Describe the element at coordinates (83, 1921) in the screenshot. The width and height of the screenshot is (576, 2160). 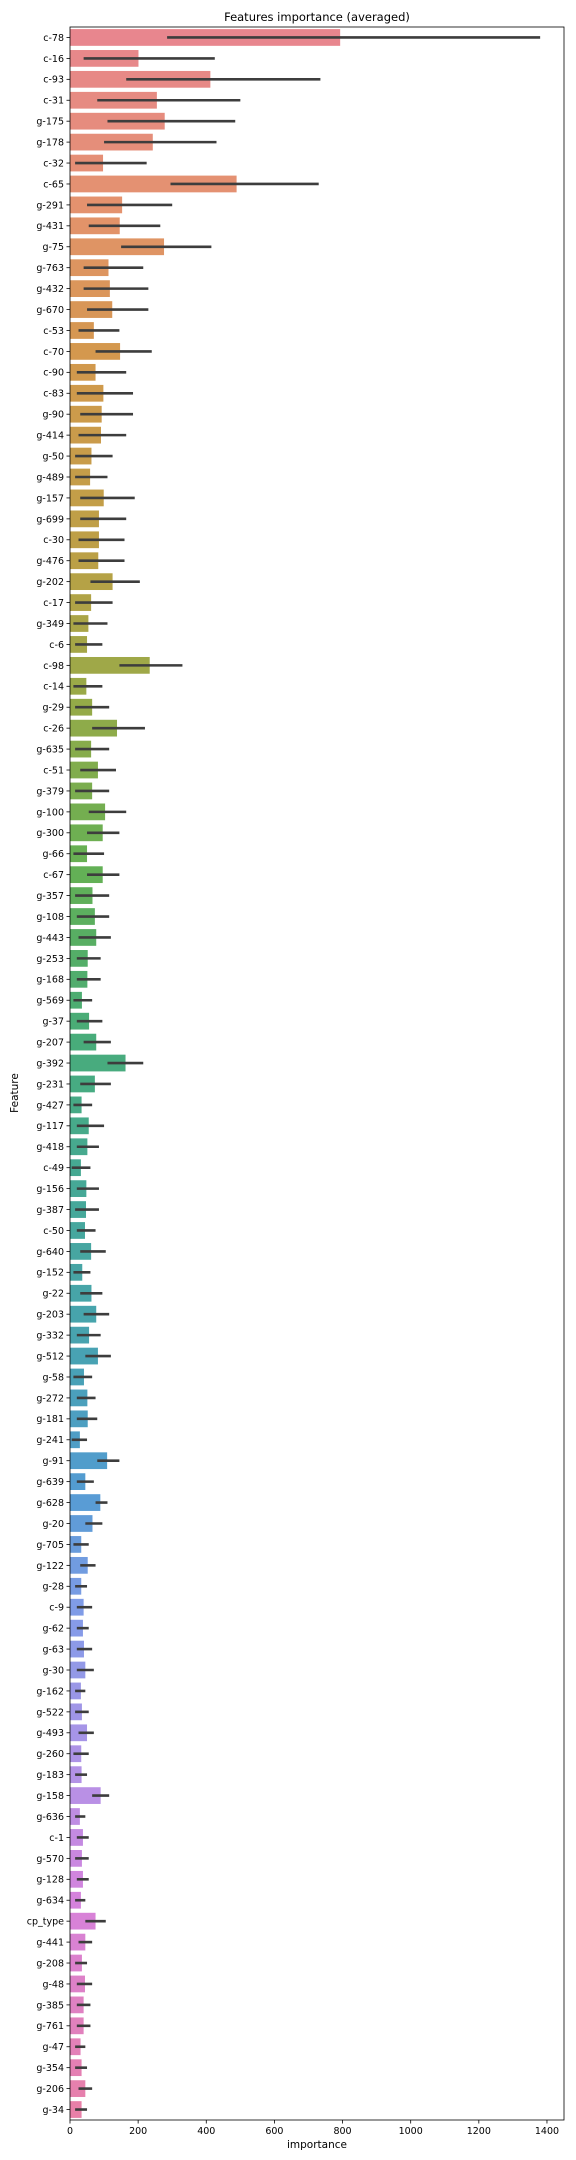
I see `bar-cp_type` at that location.